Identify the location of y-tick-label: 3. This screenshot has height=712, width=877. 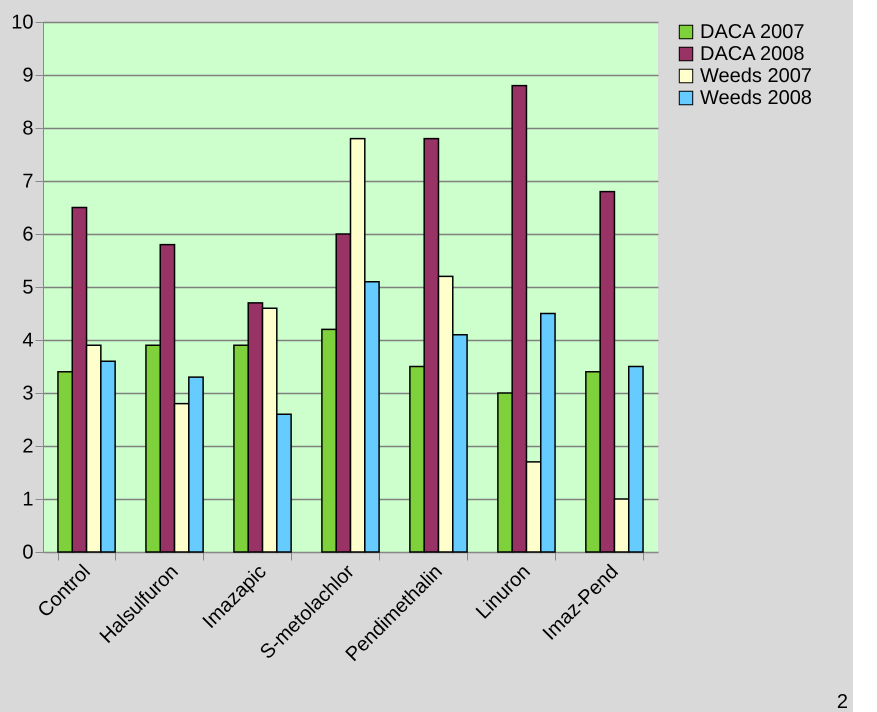
(28, 393).